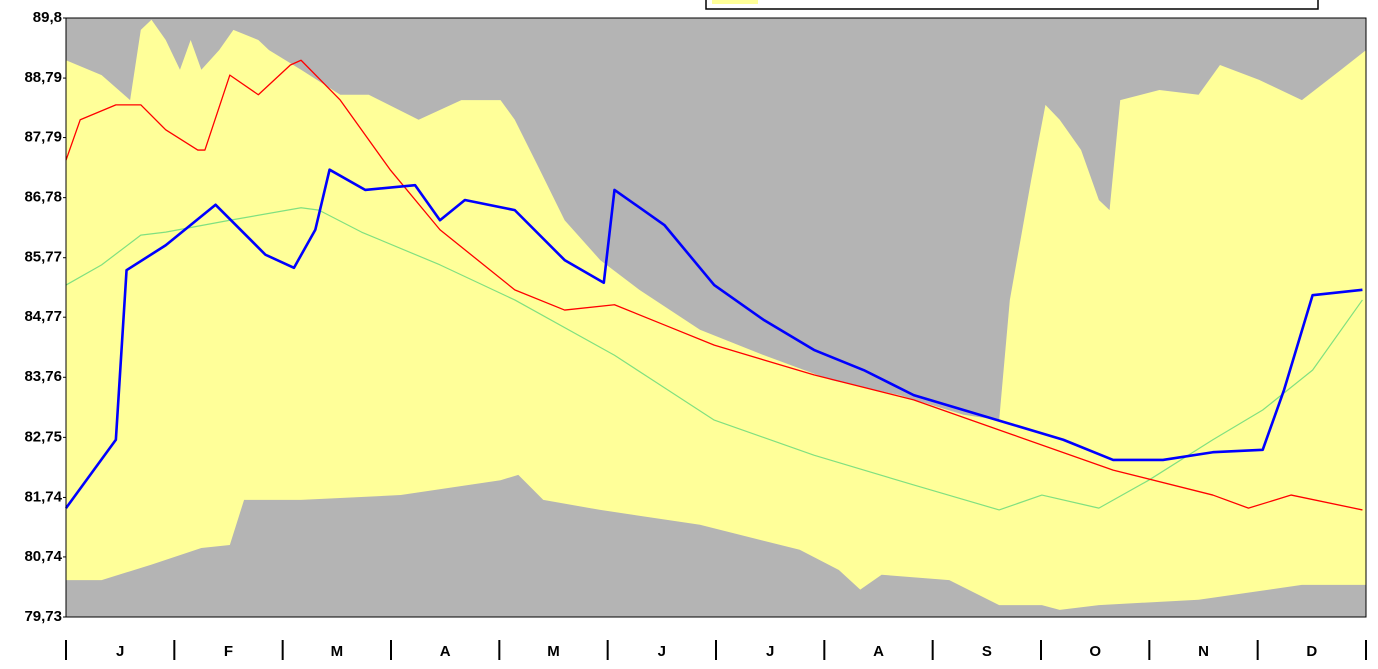  Describe the element at coordinates (735, 2) in the screenshot. I see `legend-swatch` at that location.